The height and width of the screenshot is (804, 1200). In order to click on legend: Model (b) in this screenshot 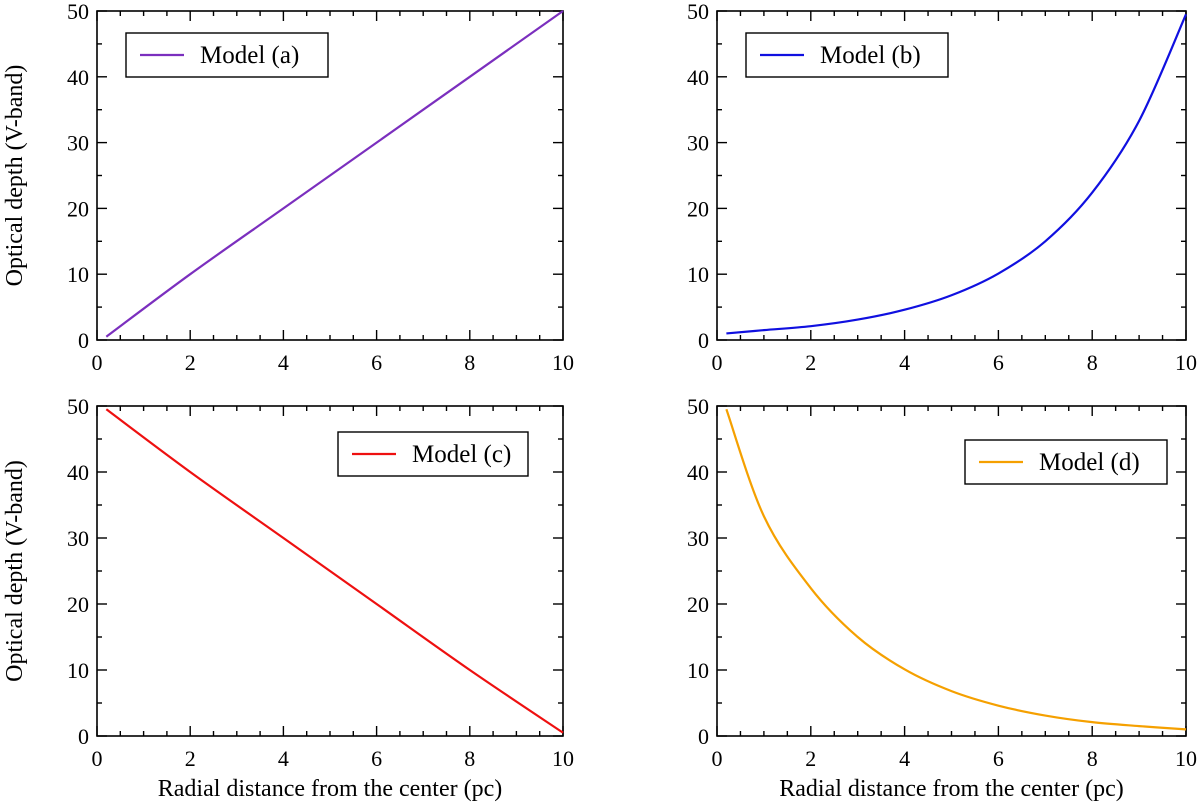, I will do `click(847, 55)`.